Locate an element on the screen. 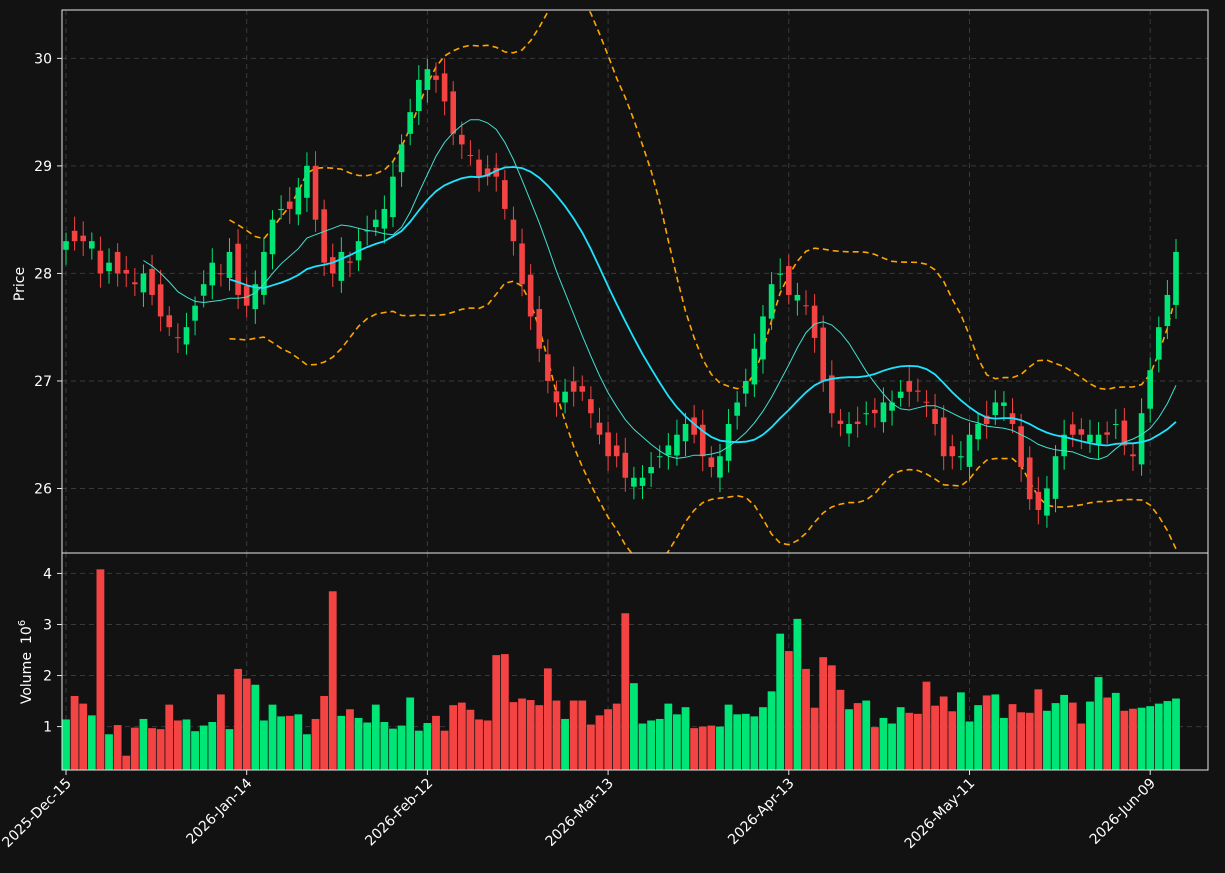 This screenshot has width=1225, height=873. volume-axis-base: 10 is located at coordinates (27, 635).